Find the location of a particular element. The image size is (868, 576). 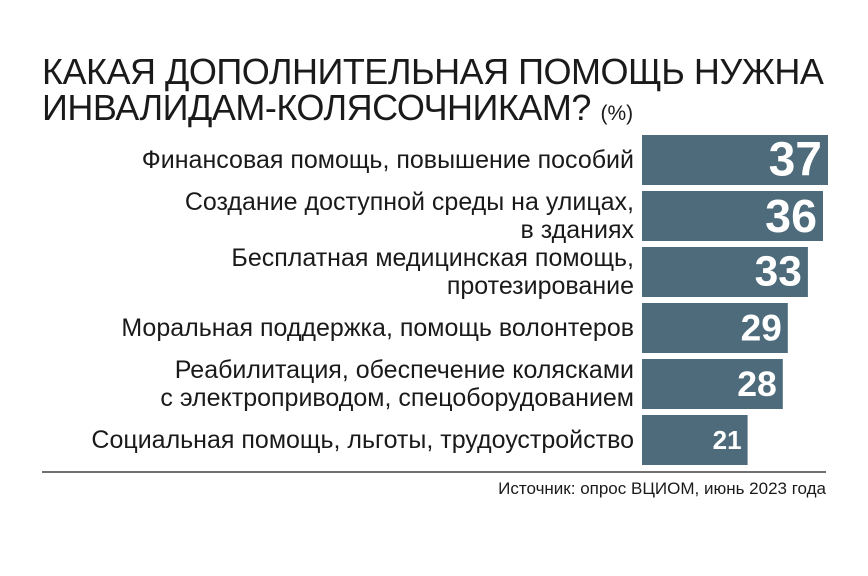

data-label-5: 28 is located at coordinates (757, 384).